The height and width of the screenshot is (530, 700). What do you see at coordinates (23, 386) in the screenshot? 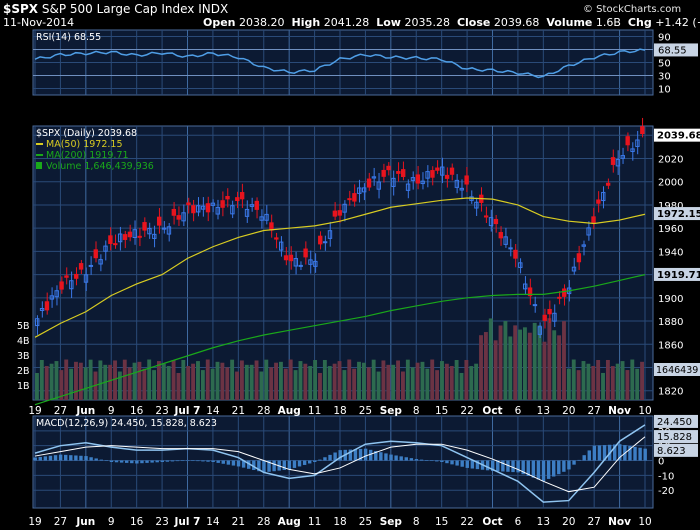
I see `volume-tick-label: 1B` at bounding box center [23, 386].